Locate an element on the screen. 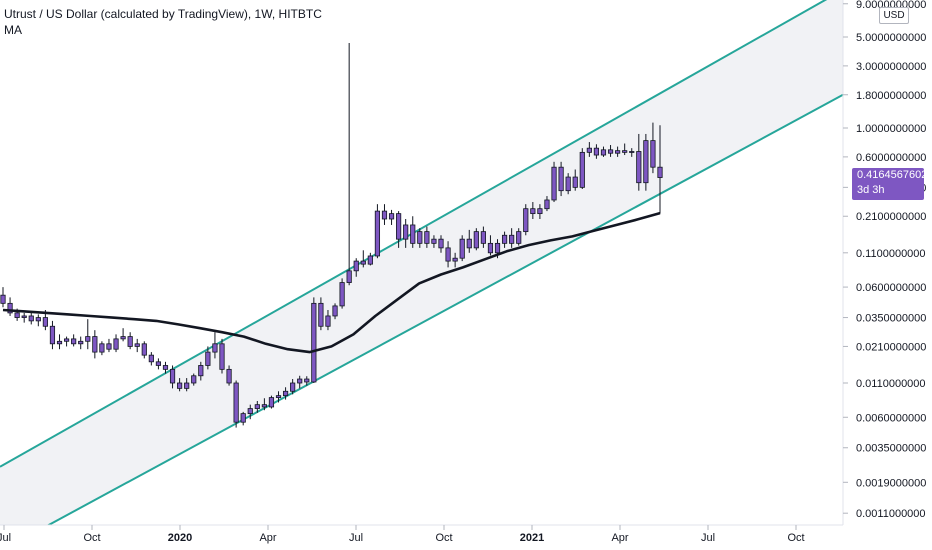 The width and height of the screenshot is (932, 550). currency-button: USD is located at coordinates (894, 15).